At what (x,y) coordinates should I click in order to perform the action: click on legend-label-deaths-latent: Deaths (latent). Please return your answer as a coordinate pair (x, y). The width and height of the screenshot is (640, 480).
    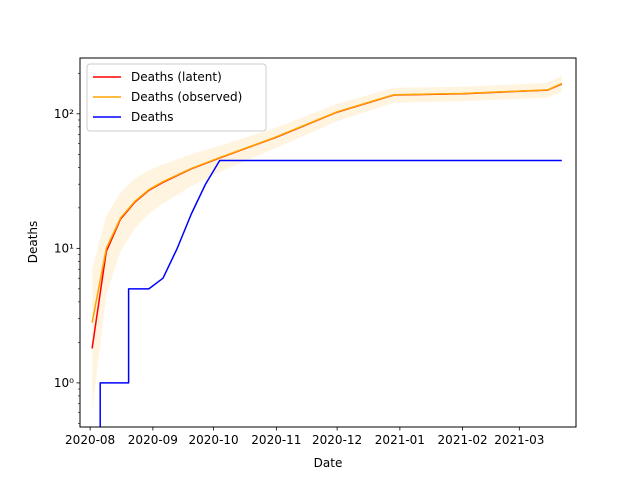
    Looking at the image, I should click on (176, 77).